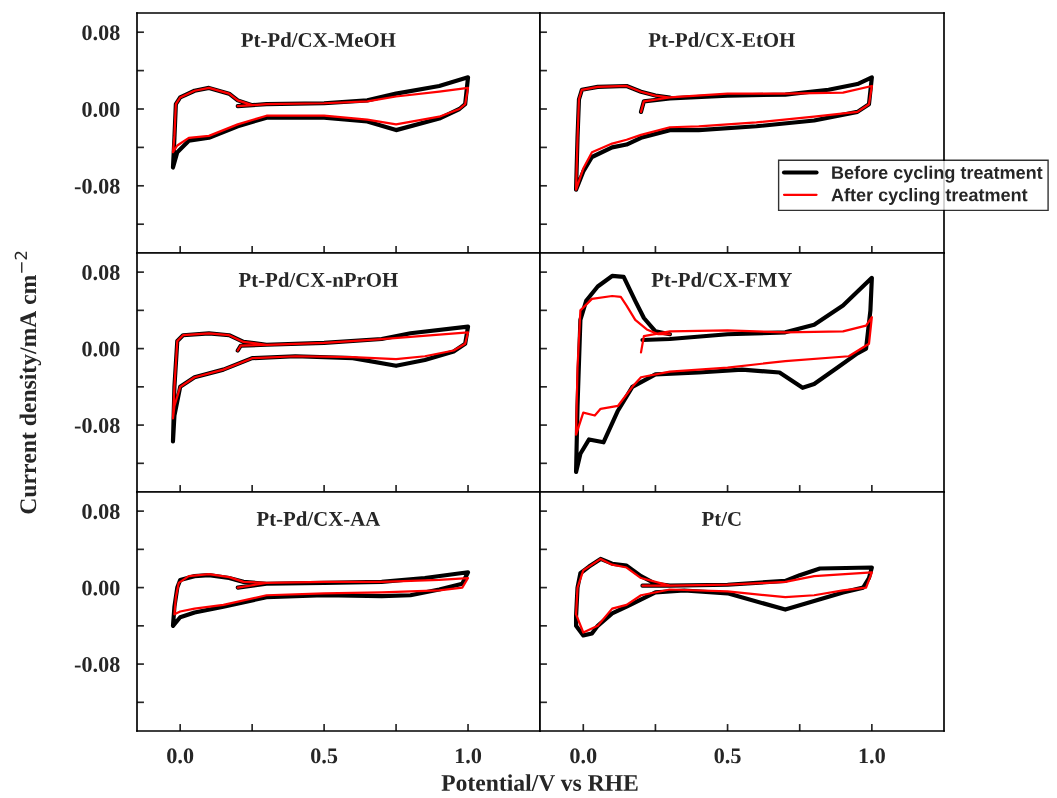  What do you see at coordinates (929, 196) in the screenshot?
I see `legend-label: After cycling treatment` at bounding box center [929, 196].